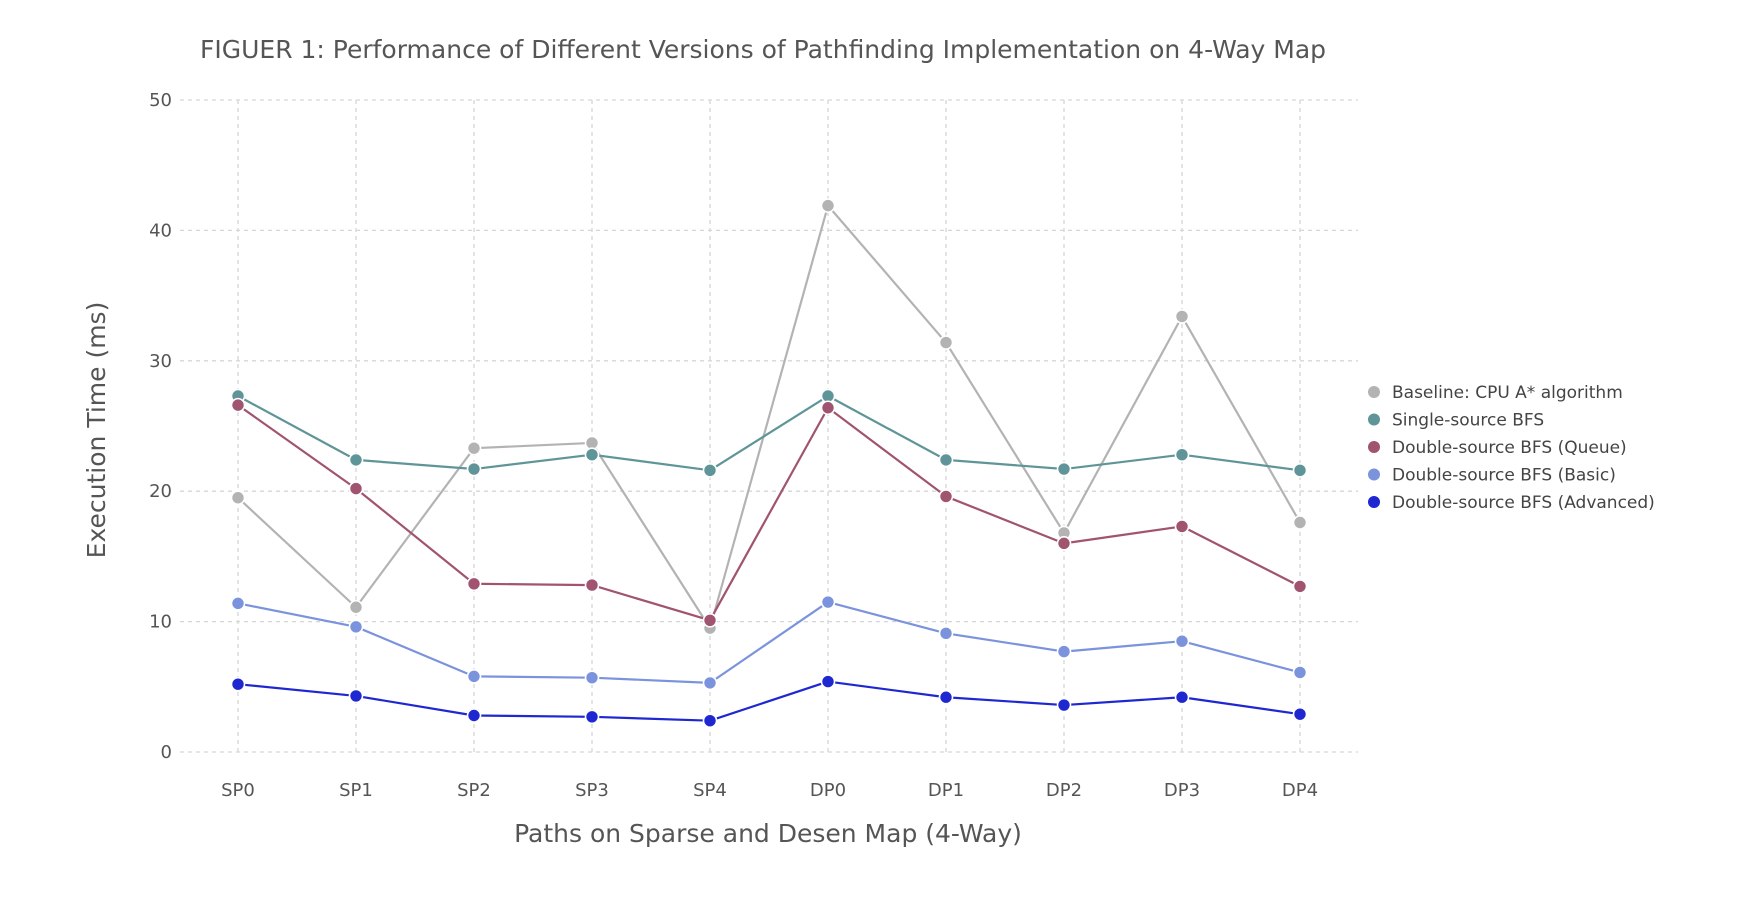 Image resolution: width=1738 pixels, height=910 pixels. Describe the element at coordinates (160, 100) in the screenshot. I see `y-tick-label: 50` at that location.